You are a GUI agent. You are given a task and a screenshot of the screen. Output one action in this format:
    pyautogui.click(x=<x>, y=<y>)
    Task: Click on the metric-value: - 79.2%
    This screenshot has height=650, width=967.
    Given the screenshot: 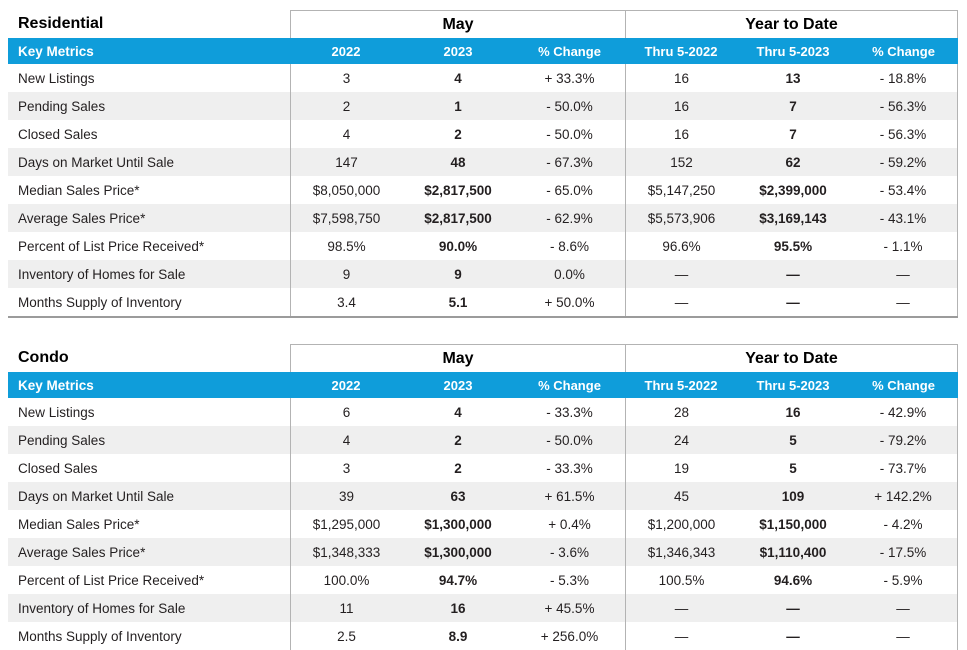 What is the action you would take?
    pyautogui.click(x=903, y=440)
    